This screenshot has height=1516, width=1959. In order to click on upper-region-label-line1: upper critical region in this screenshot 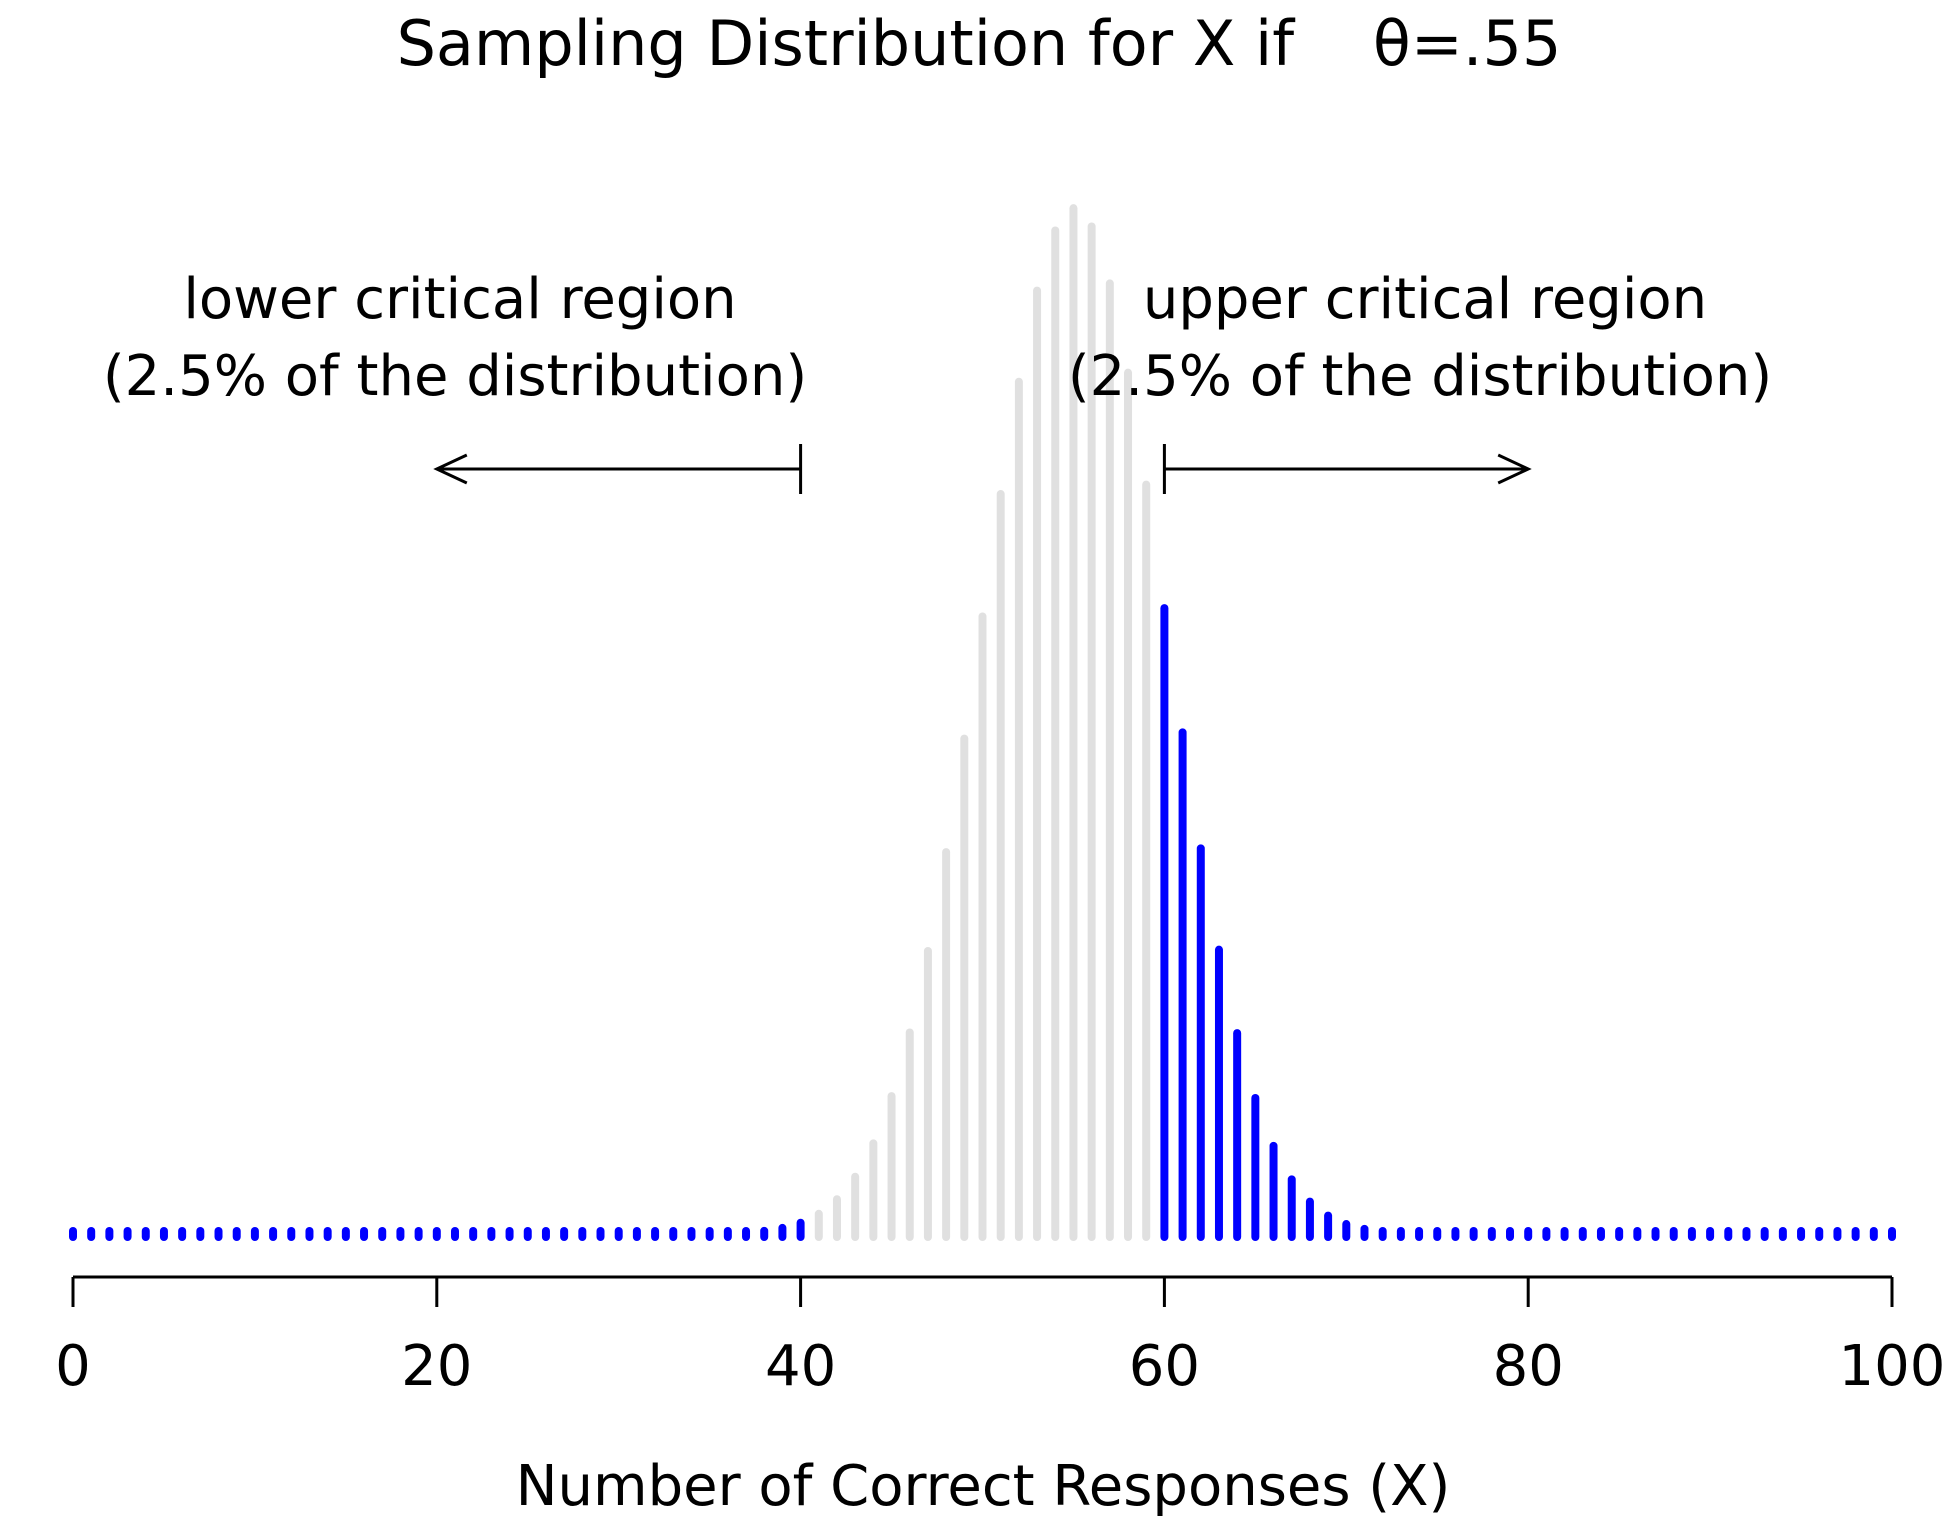, I will do `click(1425, 299)`.